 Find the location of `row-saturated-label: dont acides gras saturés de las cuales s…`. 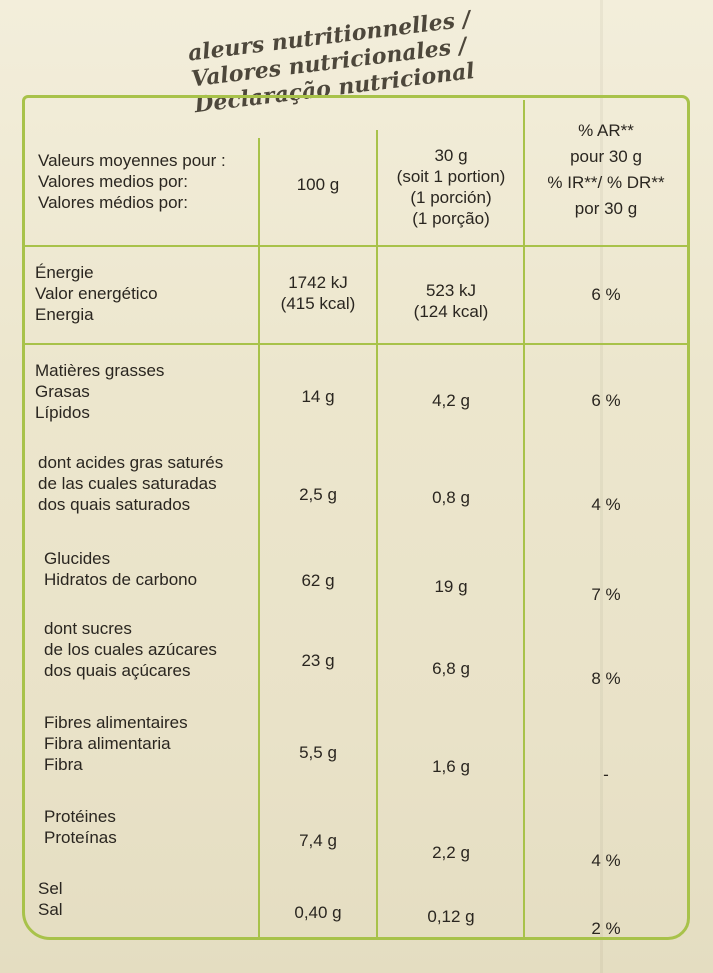

row-saturated-label: dont acides gras saturés de las cuales s… is located at coordinates (131, 483).